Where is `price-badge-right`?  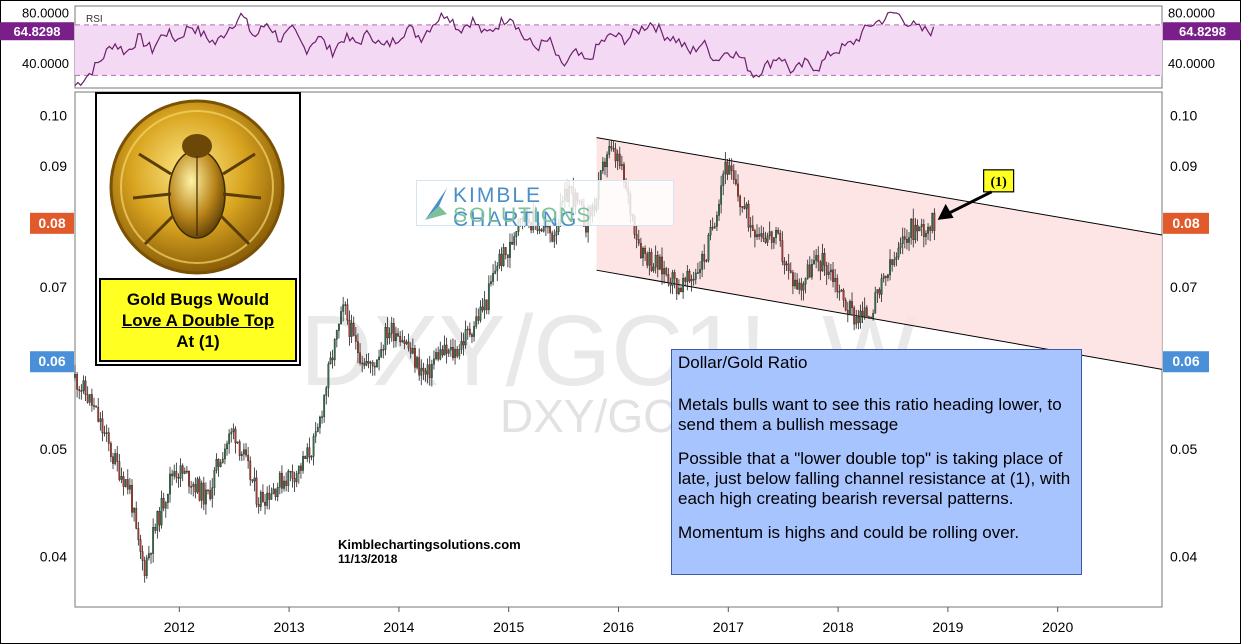
price-badge-right is located at coordinates (1186, 223).